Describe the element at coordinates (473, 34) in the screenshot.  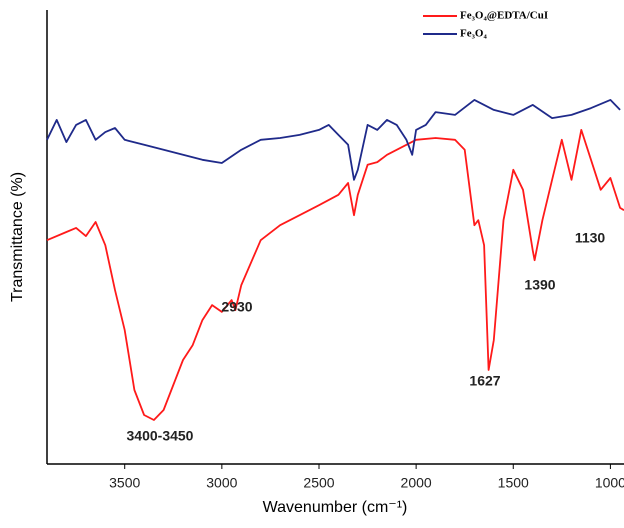
I see `legend-label: Fe₃O₄` at that location.